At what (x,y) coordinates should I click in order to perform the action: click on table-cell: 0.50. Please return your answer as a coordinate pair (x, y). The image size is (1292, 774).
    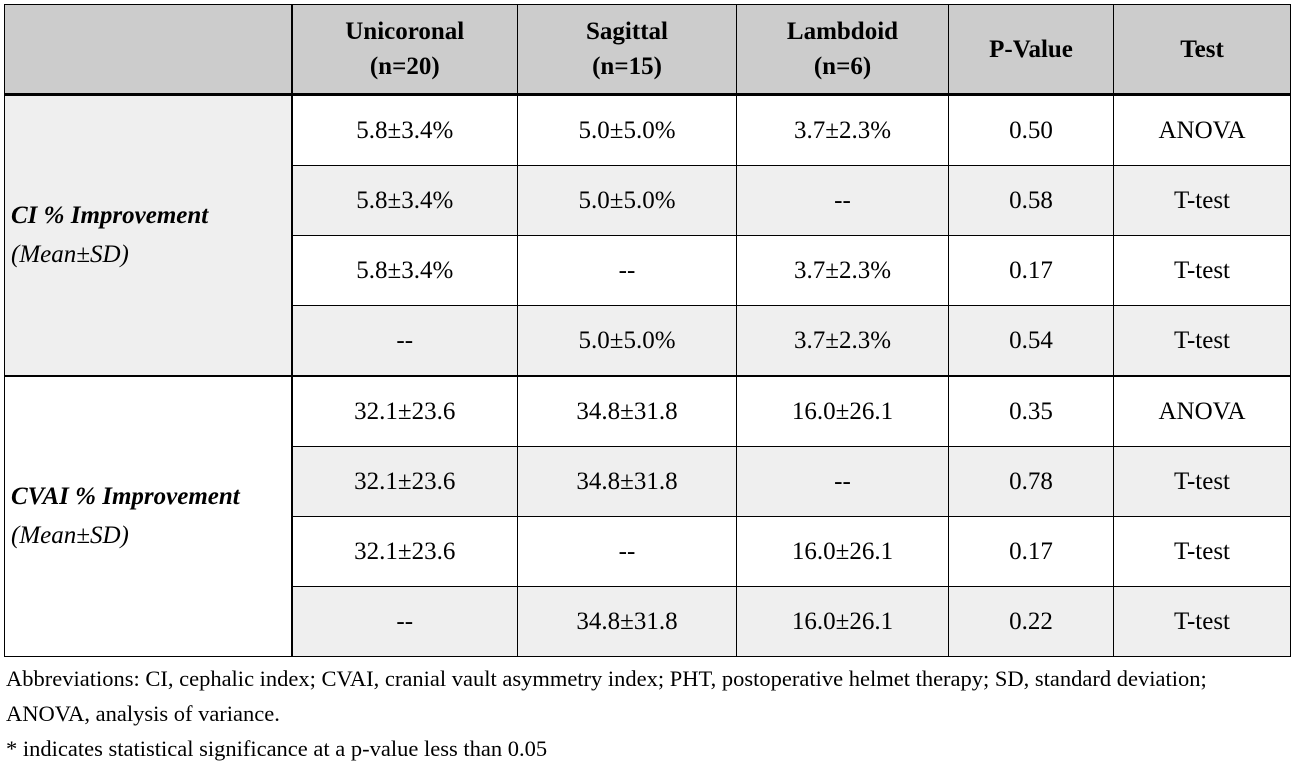
    Looking at the image, I should click on (1031, 130).